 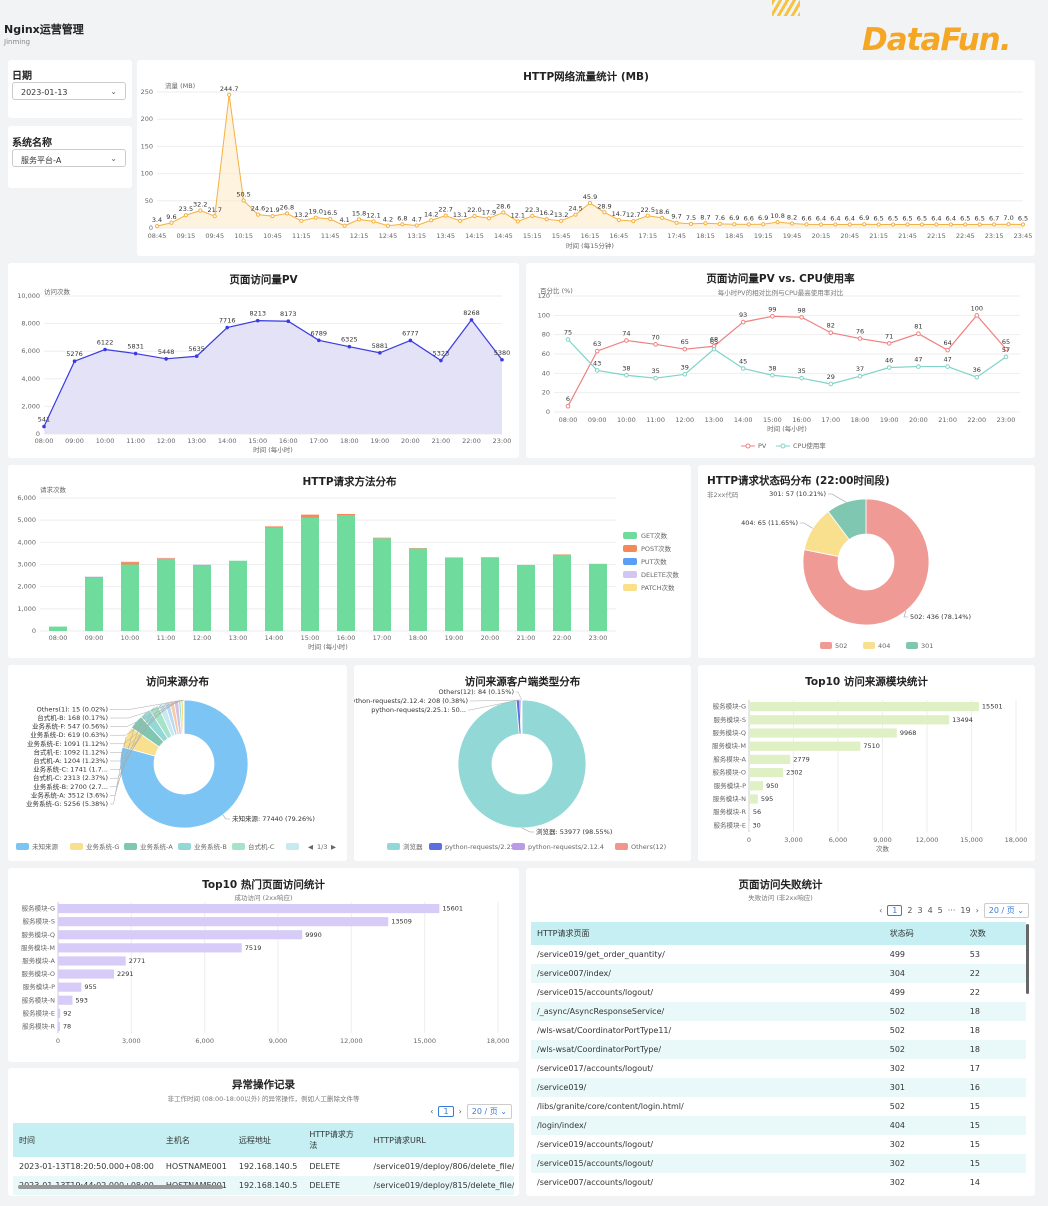 I want to click on page-2: 2, so click(x=910, y=910).